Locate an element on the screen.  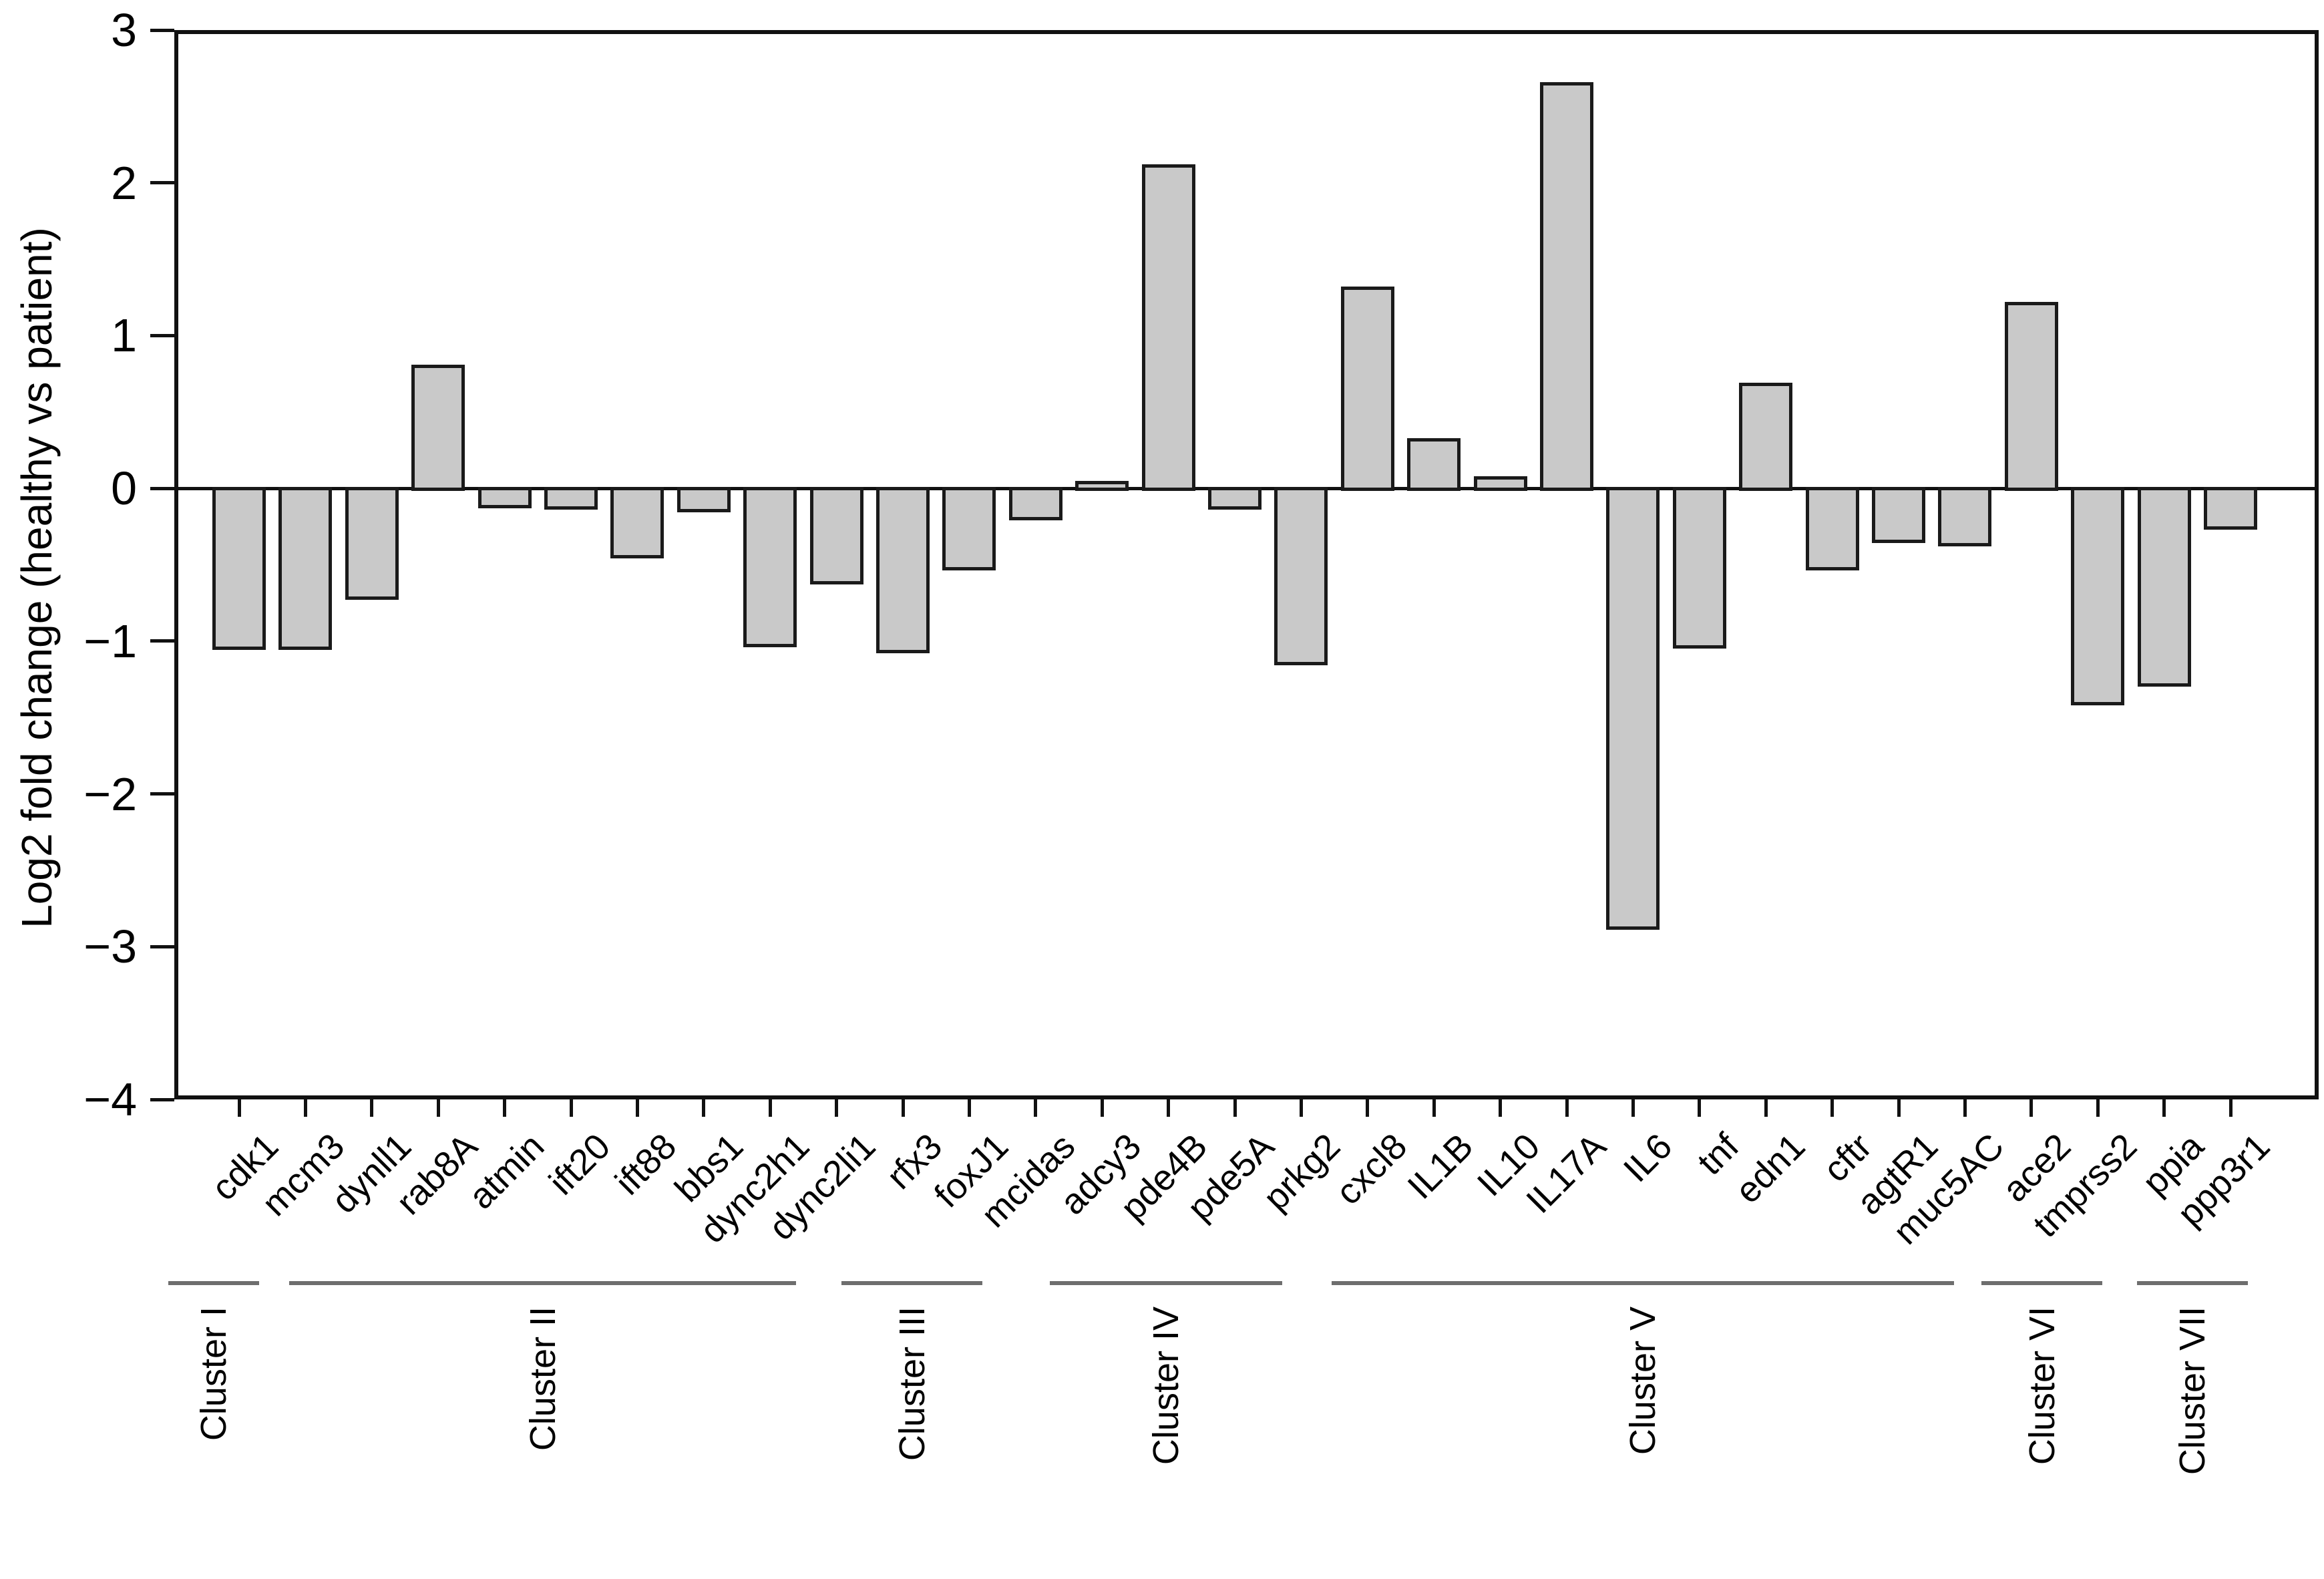
bar-cdk1 is located at coordinates (239, 569).